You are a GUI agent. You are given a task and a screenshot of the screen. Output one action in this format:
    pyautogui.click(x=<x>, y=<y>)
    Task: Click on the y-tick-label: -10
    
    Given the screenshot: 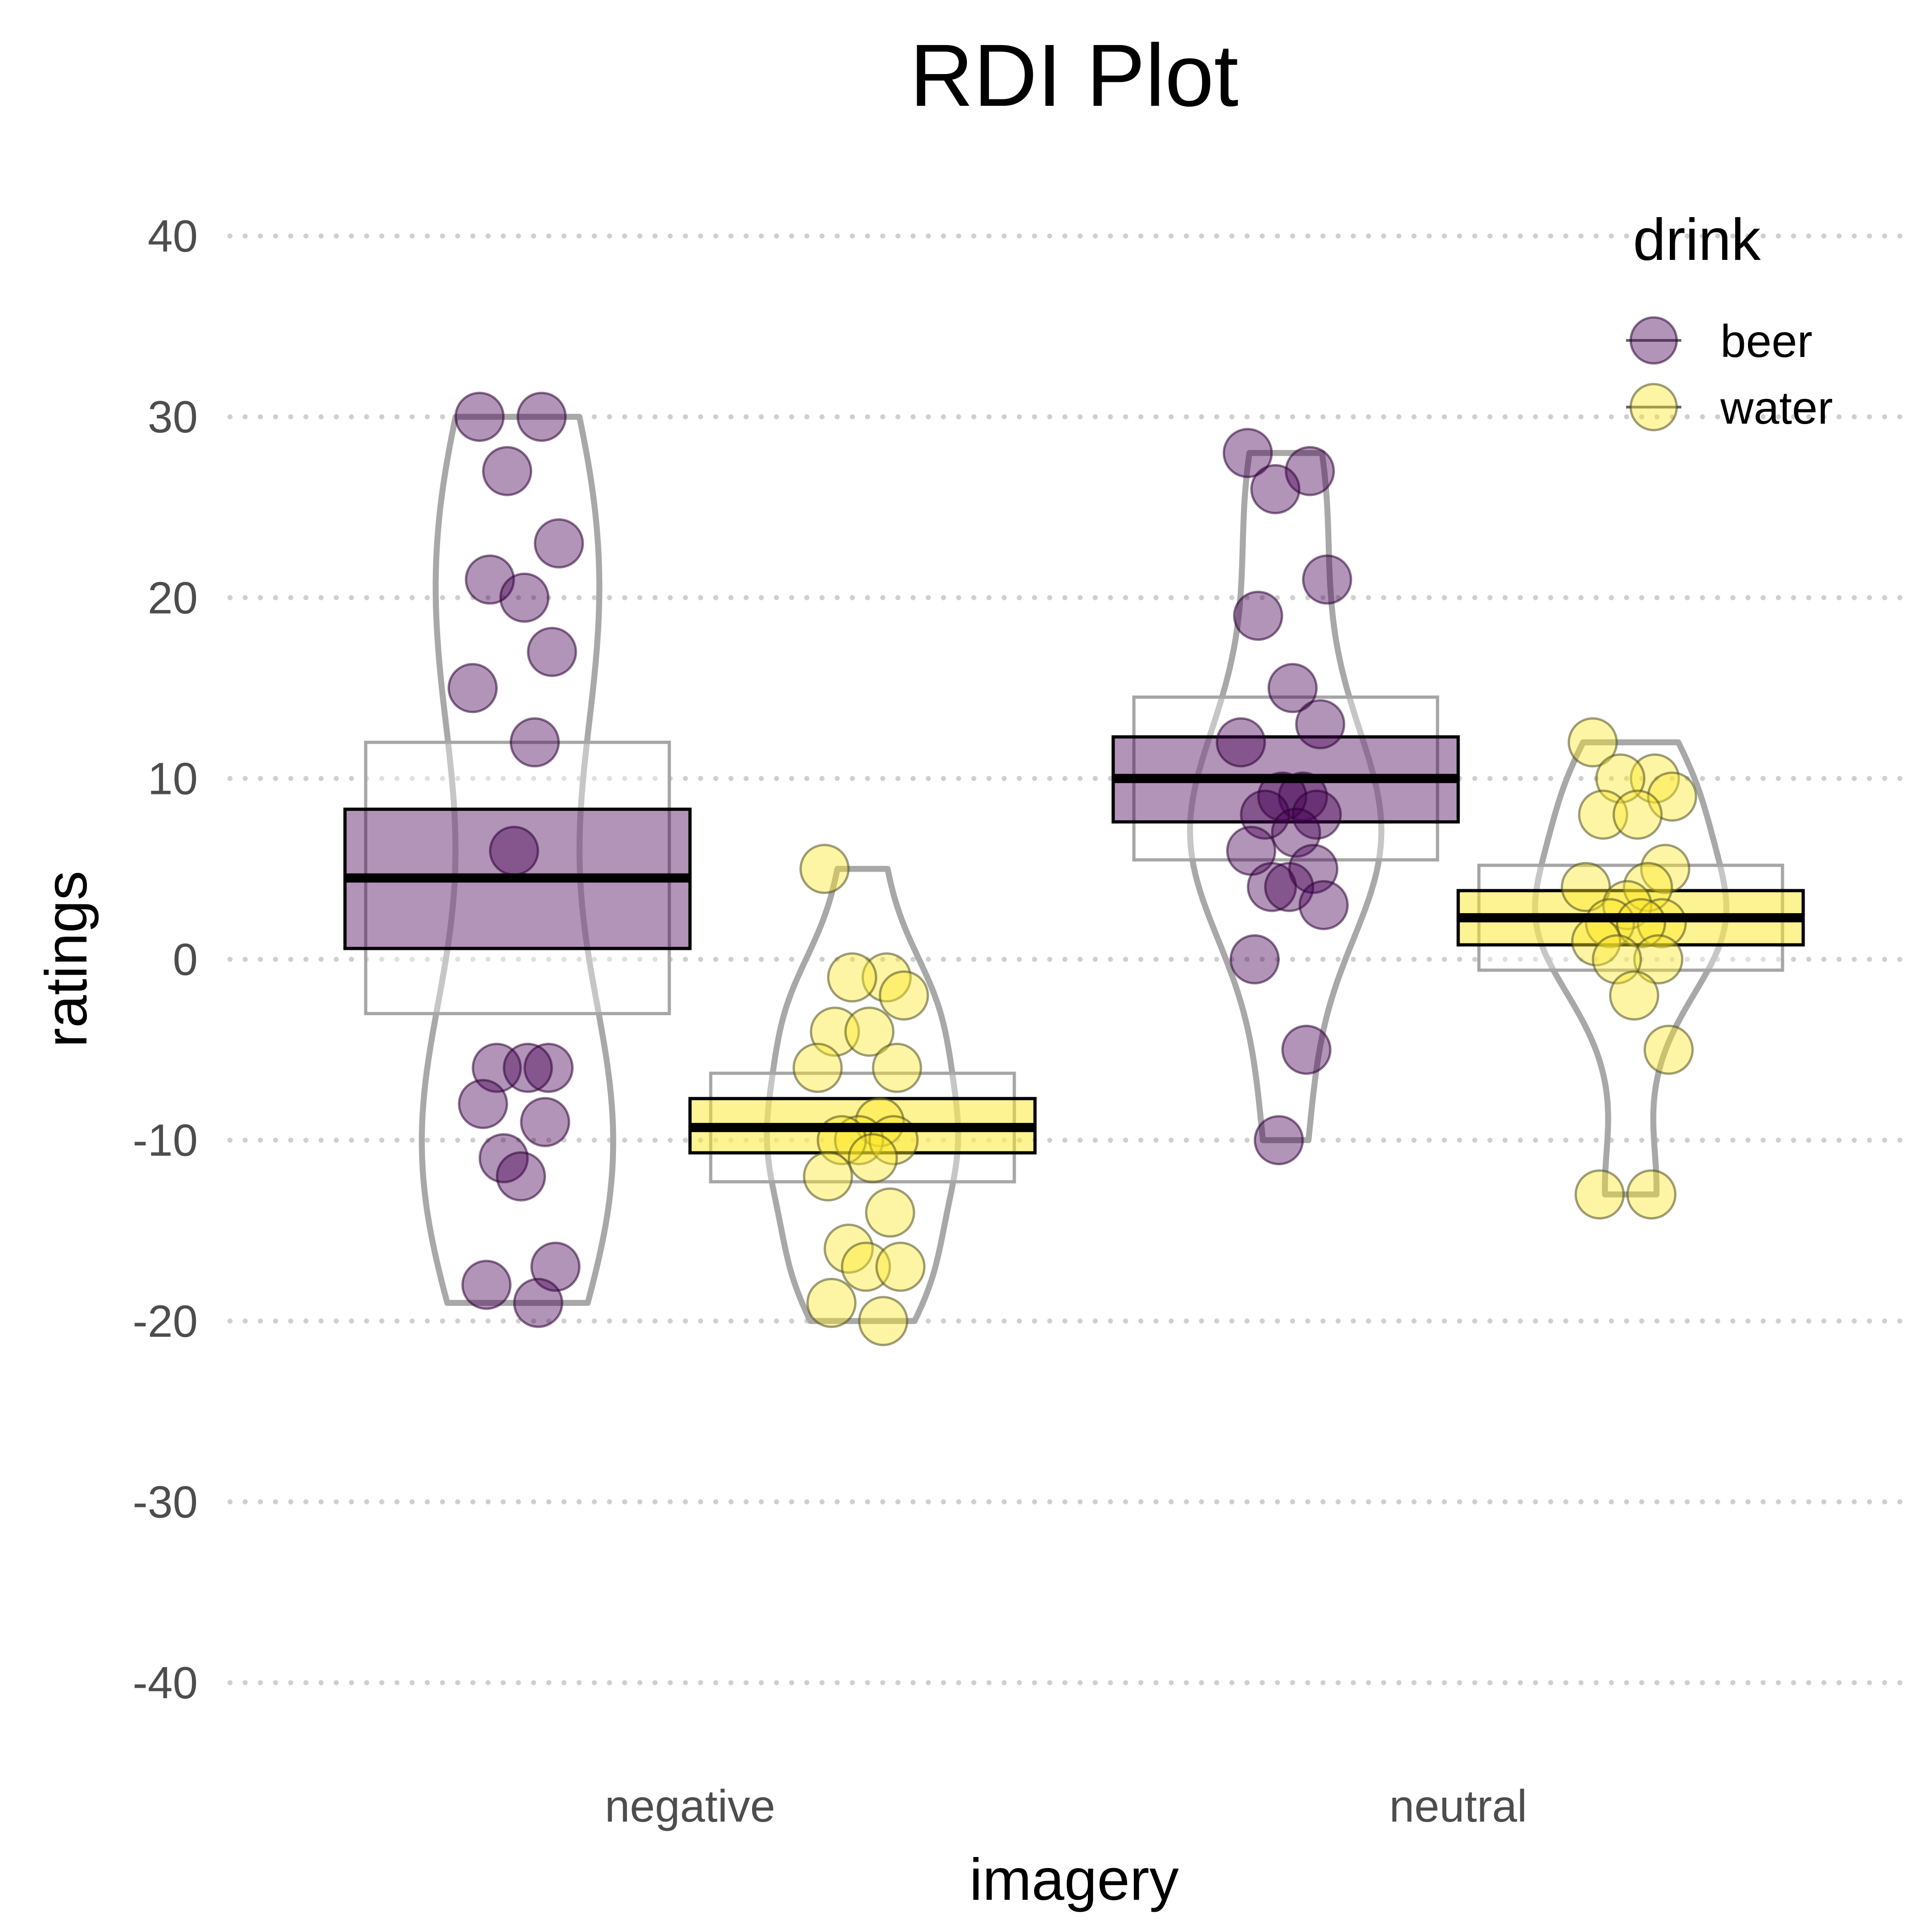 What is the action you would take?
    pyautogui.click(x=165, y=1140)
    